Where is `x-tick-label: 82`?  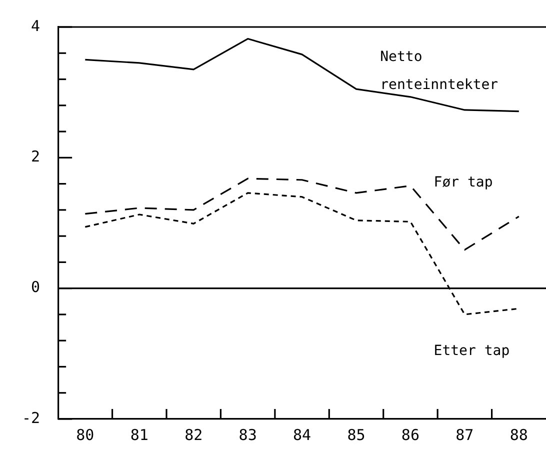
x-tick-label: 82 is located at coordinates (193, 435).